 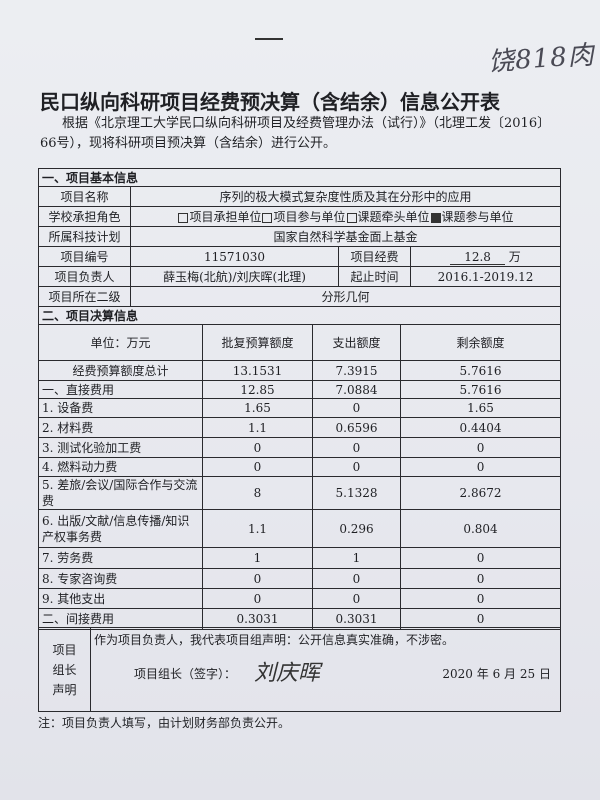 I want to click on label: 学校承担角色, so click(x=84, y=216).